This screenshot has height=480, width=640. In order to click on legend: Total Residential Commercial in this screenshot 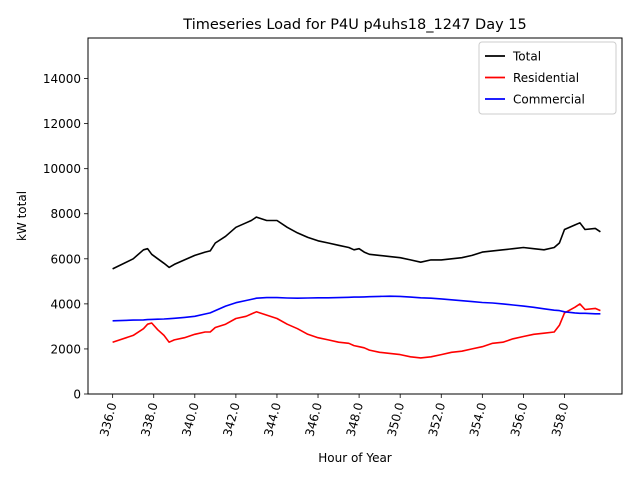, I will do `click(547, 78)`.